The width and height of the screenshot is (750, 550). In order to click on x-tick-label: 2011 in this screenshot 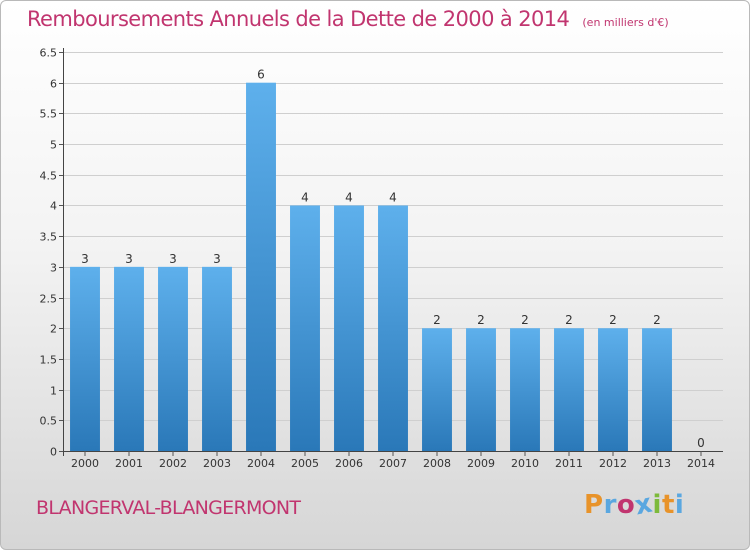, I will do `click(569, 463)`.